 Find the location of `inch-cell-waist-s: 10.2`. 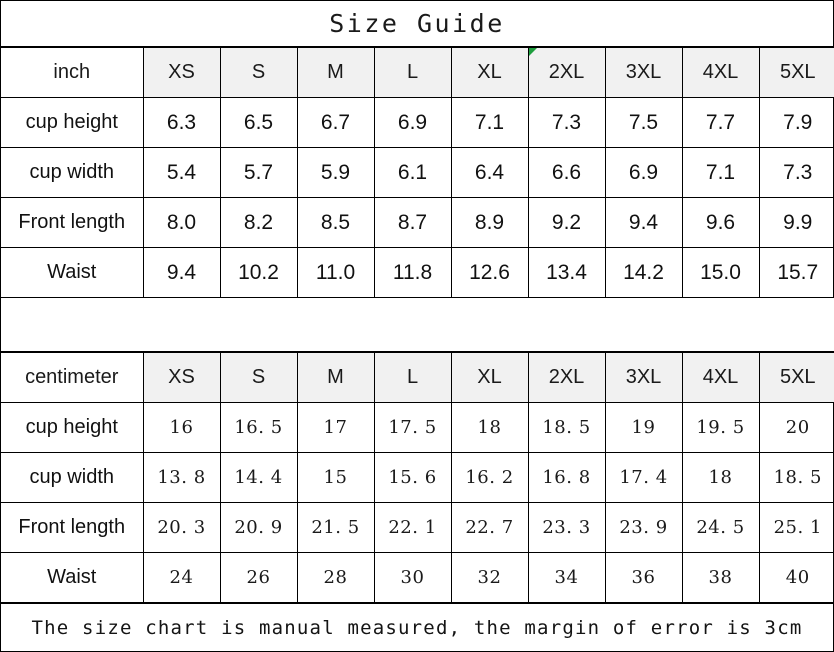

inch-cell-waist-s: 10.2 is located at coordinates (258, 272).